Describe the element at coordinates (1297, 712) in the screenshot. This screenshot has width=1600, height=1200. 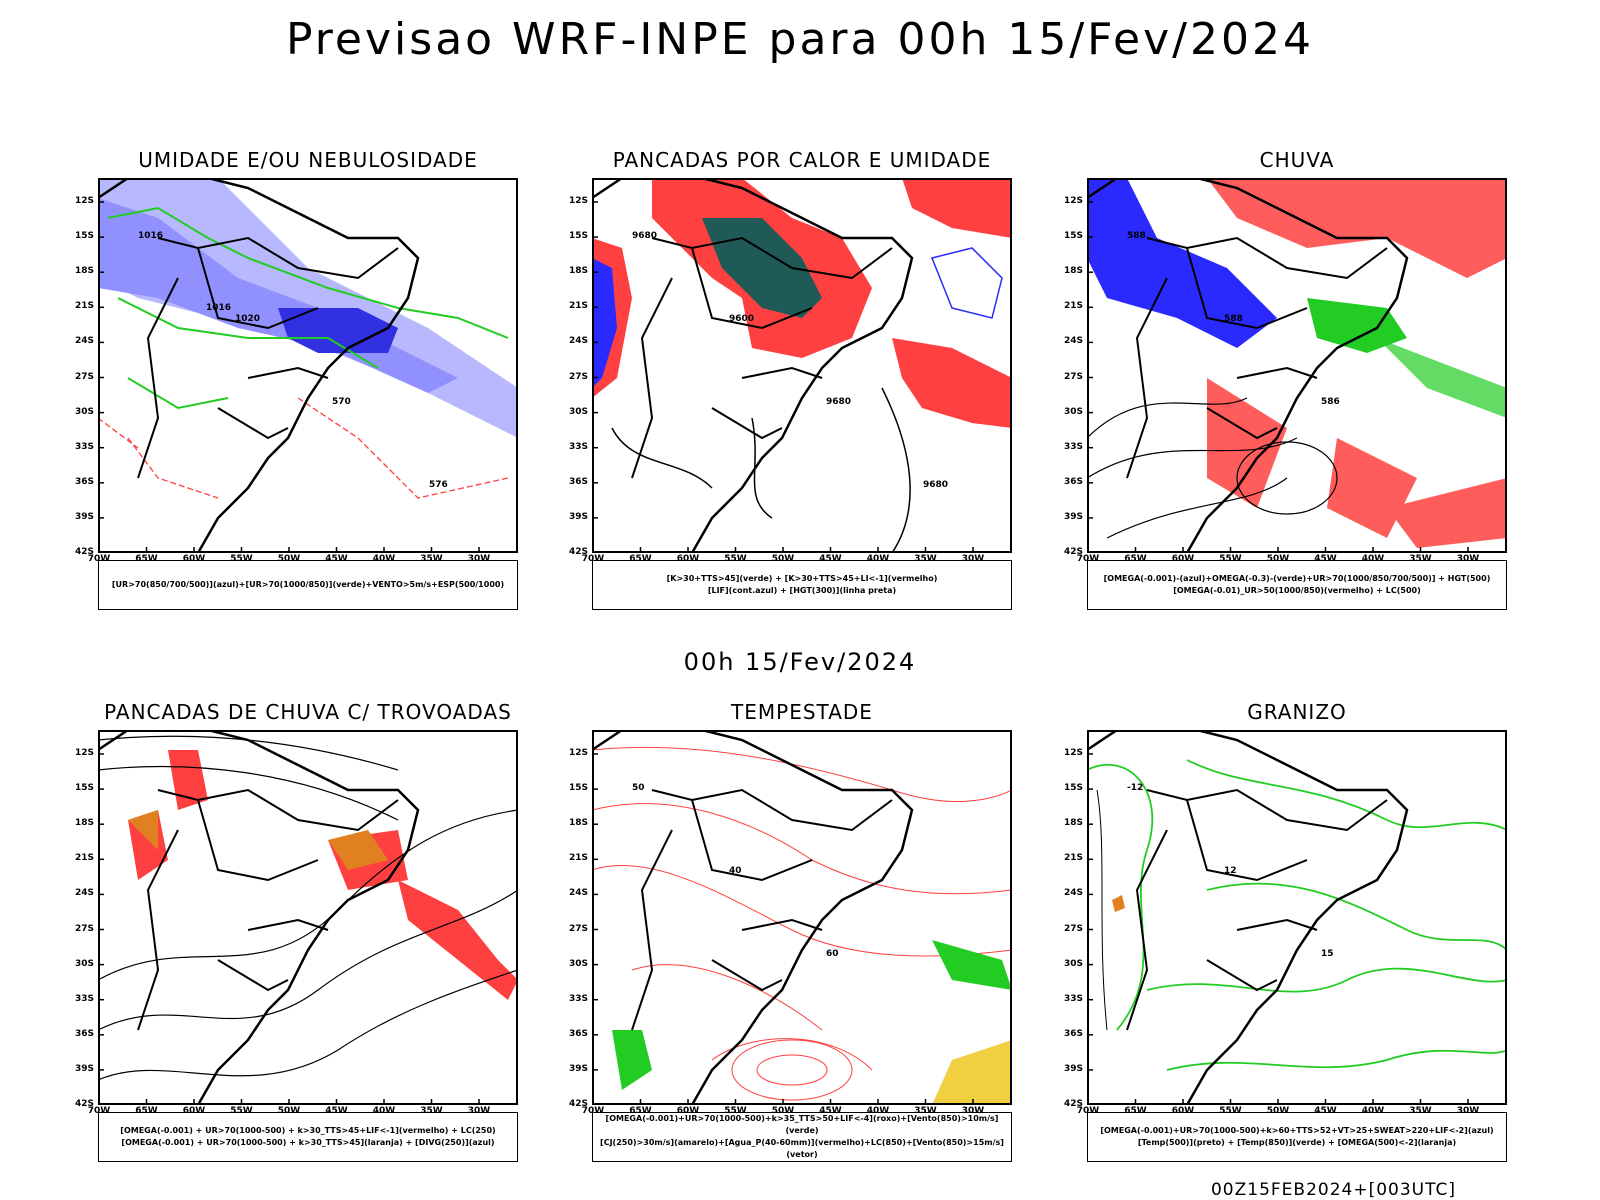
I see `panel-title: GRANIZO` at that location.